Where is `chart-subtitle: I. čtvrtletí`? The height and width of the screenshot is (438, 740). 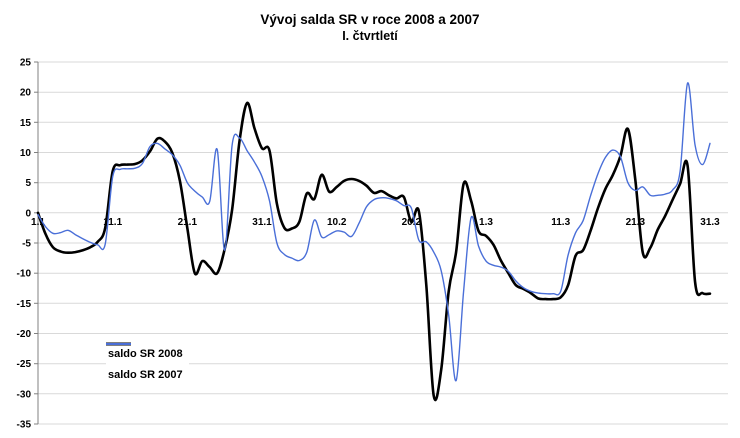 chart-subtitle: I. čtvrtletí is located at coordinates (370, 36).